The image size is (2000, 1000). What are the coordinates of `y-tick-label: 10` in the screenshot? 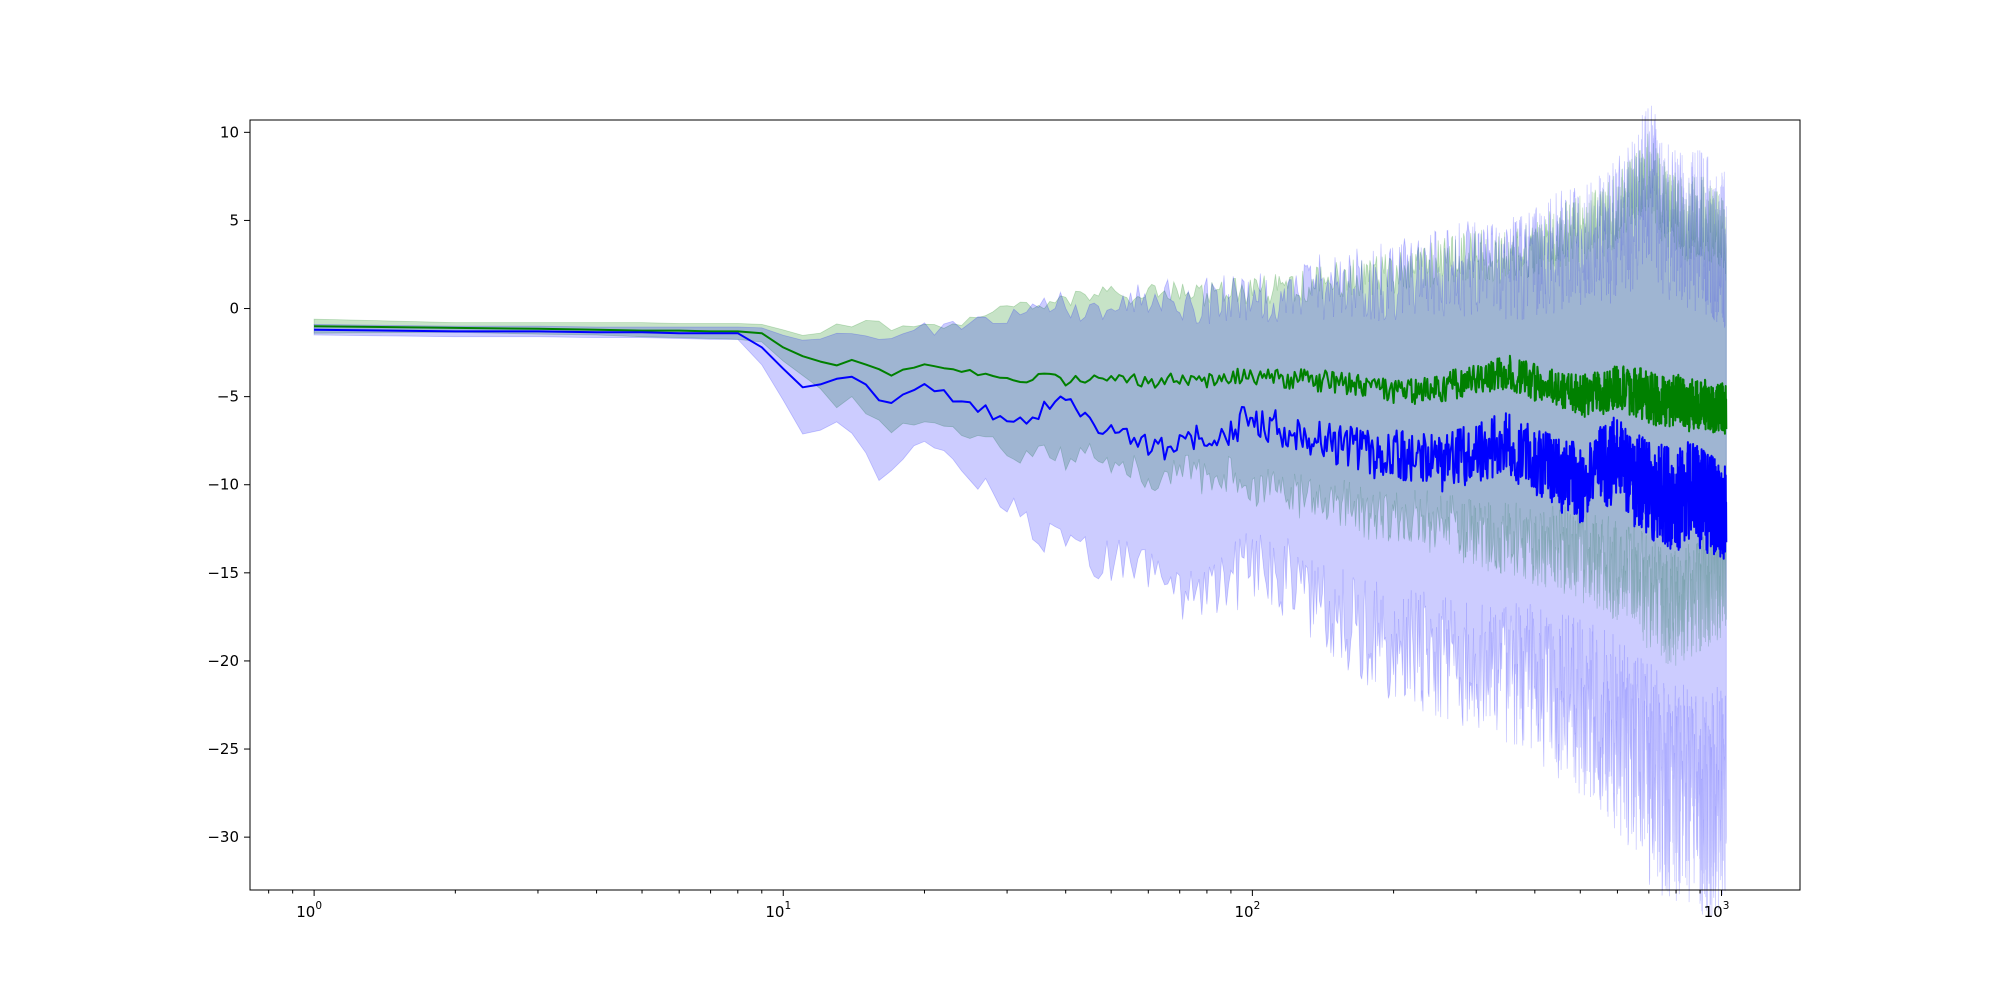 It's located at (229, 132).